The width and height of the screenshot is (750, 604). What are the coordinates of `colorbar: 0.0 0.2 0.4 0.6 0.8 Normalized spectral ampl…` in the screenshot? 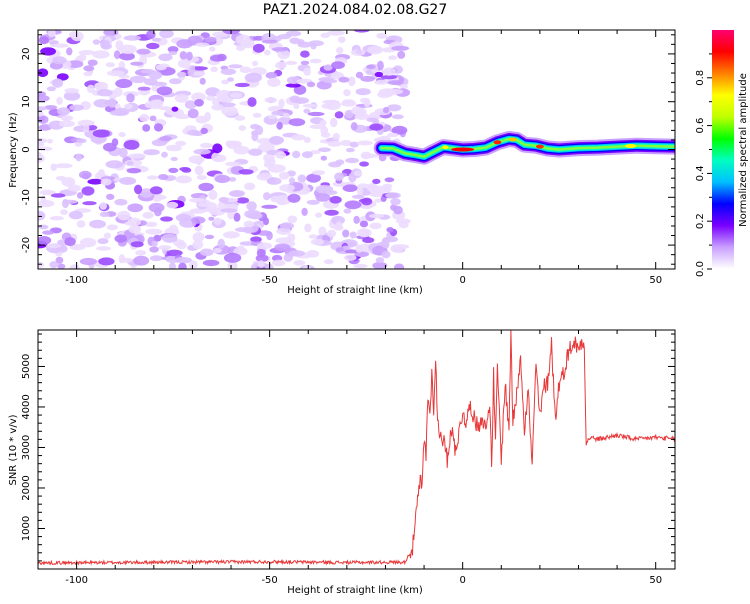 It's located at (722, 153).